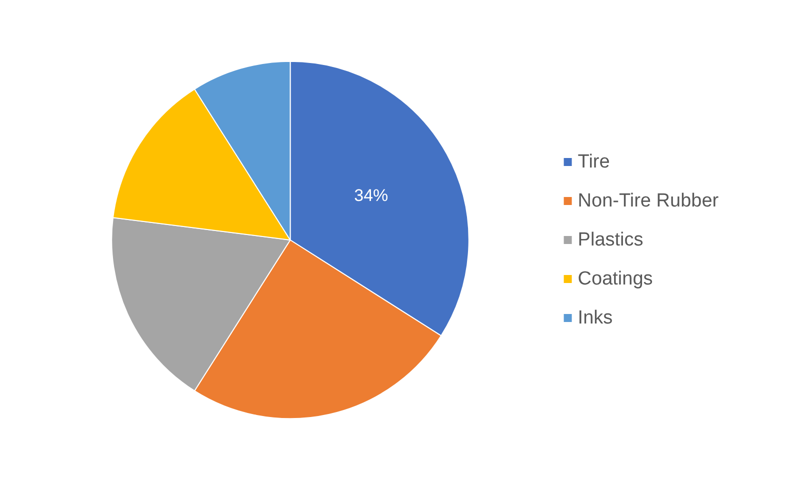 The image size is (800, 480). I want to click on legend-label: Coatings, so click(615, 279).